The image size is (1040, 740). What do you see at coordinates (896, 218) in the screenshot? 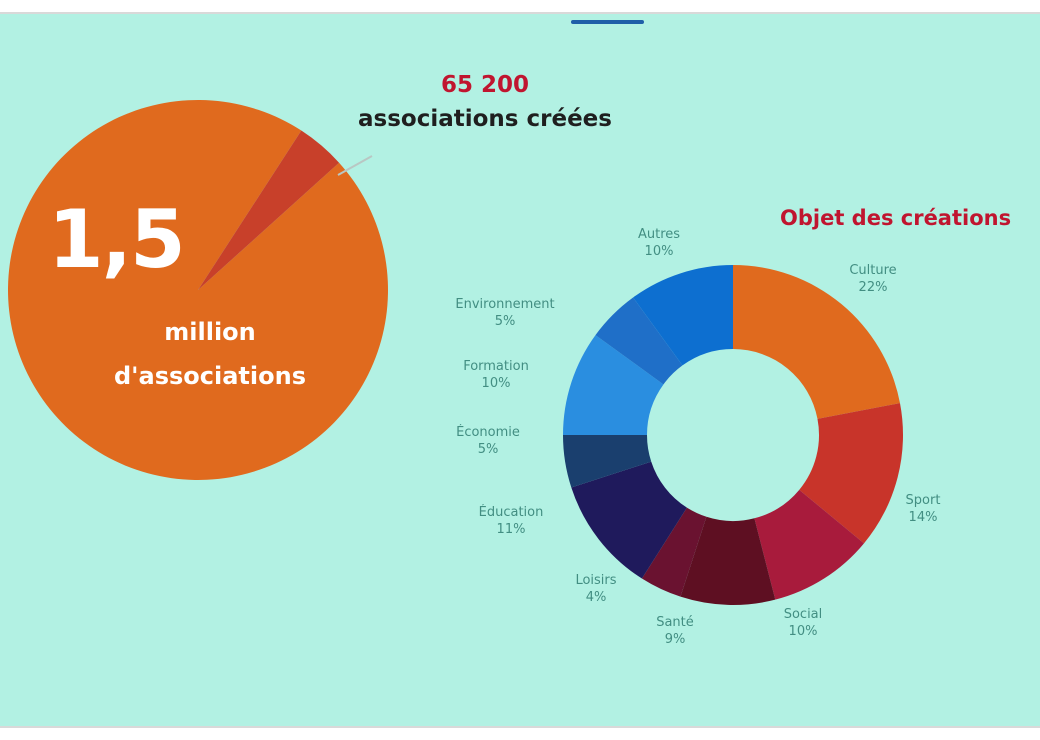
I see `donut-title: Objet des créations` at bounding box center [896, 218].